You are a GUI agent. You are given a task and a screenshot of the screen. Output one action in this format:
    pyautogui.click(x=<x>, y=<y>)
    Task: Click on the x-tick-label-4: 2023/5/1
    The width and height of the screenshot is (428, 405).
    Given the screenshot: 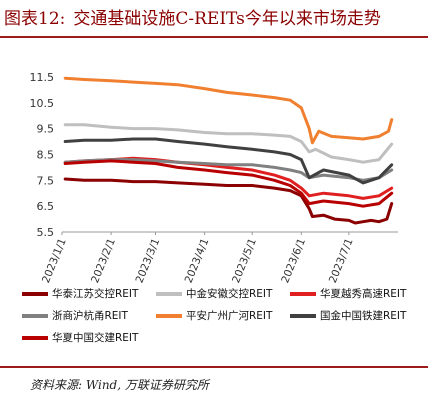 What is the action you would take?
    pyautogui.click(x=244, y=261)
    